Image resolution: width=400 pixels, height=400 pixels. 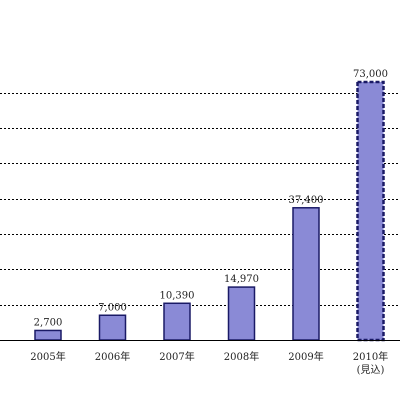 What do you see at coordinates (112, 307) in the screenshot?
I see `data-label-1: 7,000` at bounding box center [112, 307].